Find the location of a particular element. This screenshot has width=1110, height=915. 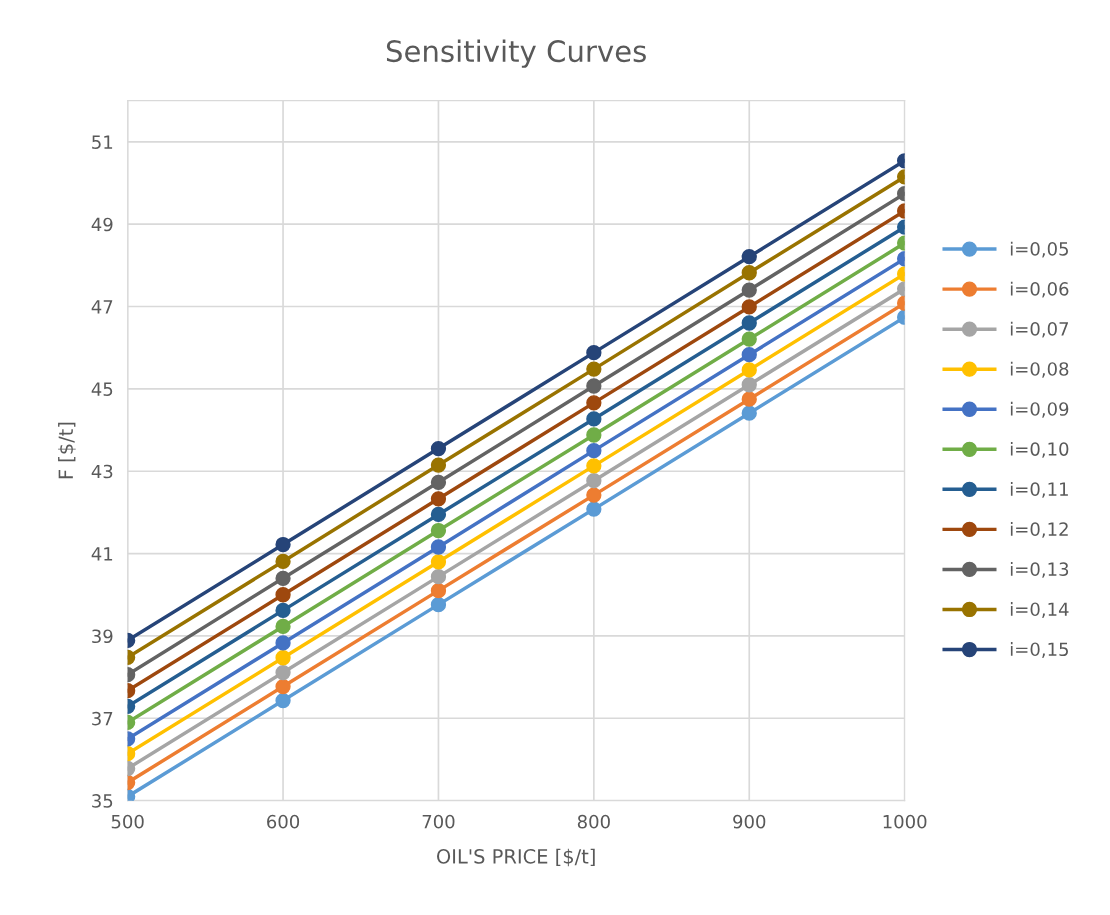

x-tick-label: 800 is located at coordinates (593, 821).